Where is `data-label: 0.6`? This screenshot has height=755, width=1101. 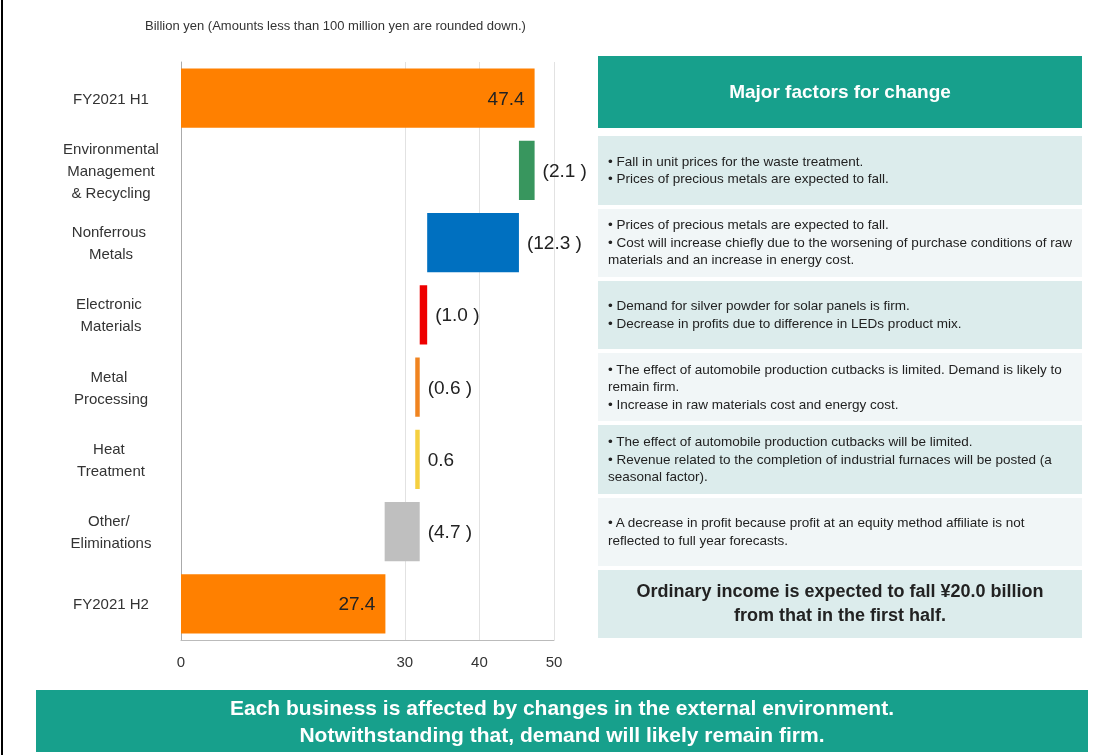 data-label: 0.6 is located at coordinates (441, 459).